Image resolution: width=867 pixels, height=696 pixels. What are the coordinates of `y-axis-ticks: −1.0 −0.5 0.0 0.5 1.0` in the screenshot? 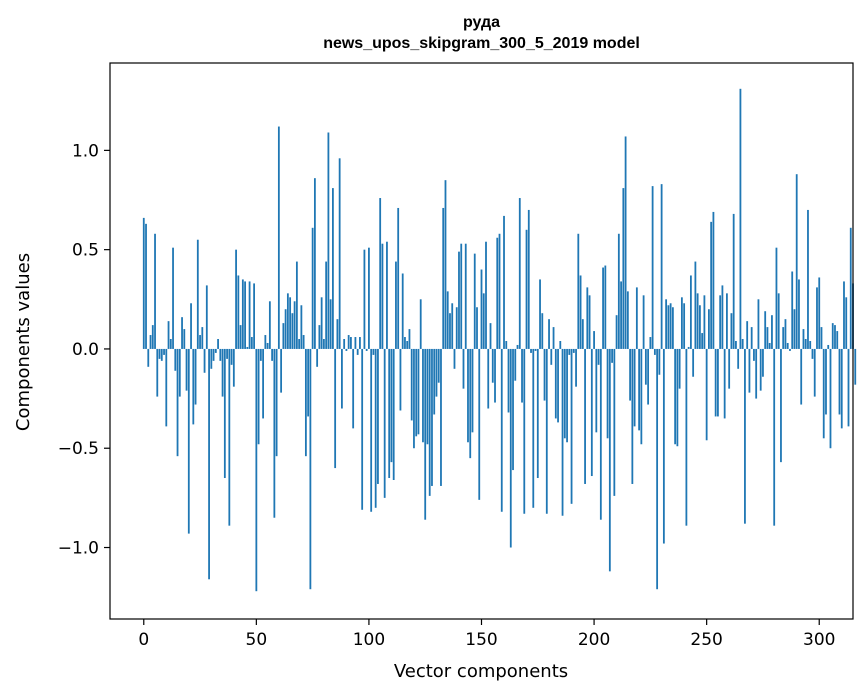 It's located at (84, 350).